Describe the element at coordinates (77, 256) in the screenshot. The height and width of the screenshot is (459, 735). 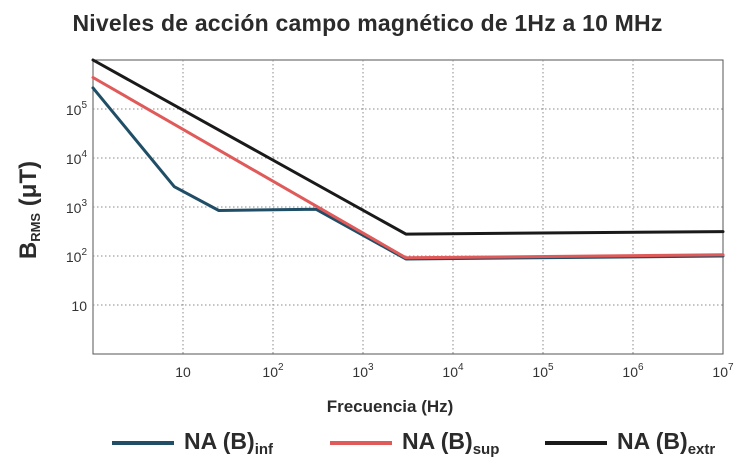
I see `y-tick-label: 10²` at that location.